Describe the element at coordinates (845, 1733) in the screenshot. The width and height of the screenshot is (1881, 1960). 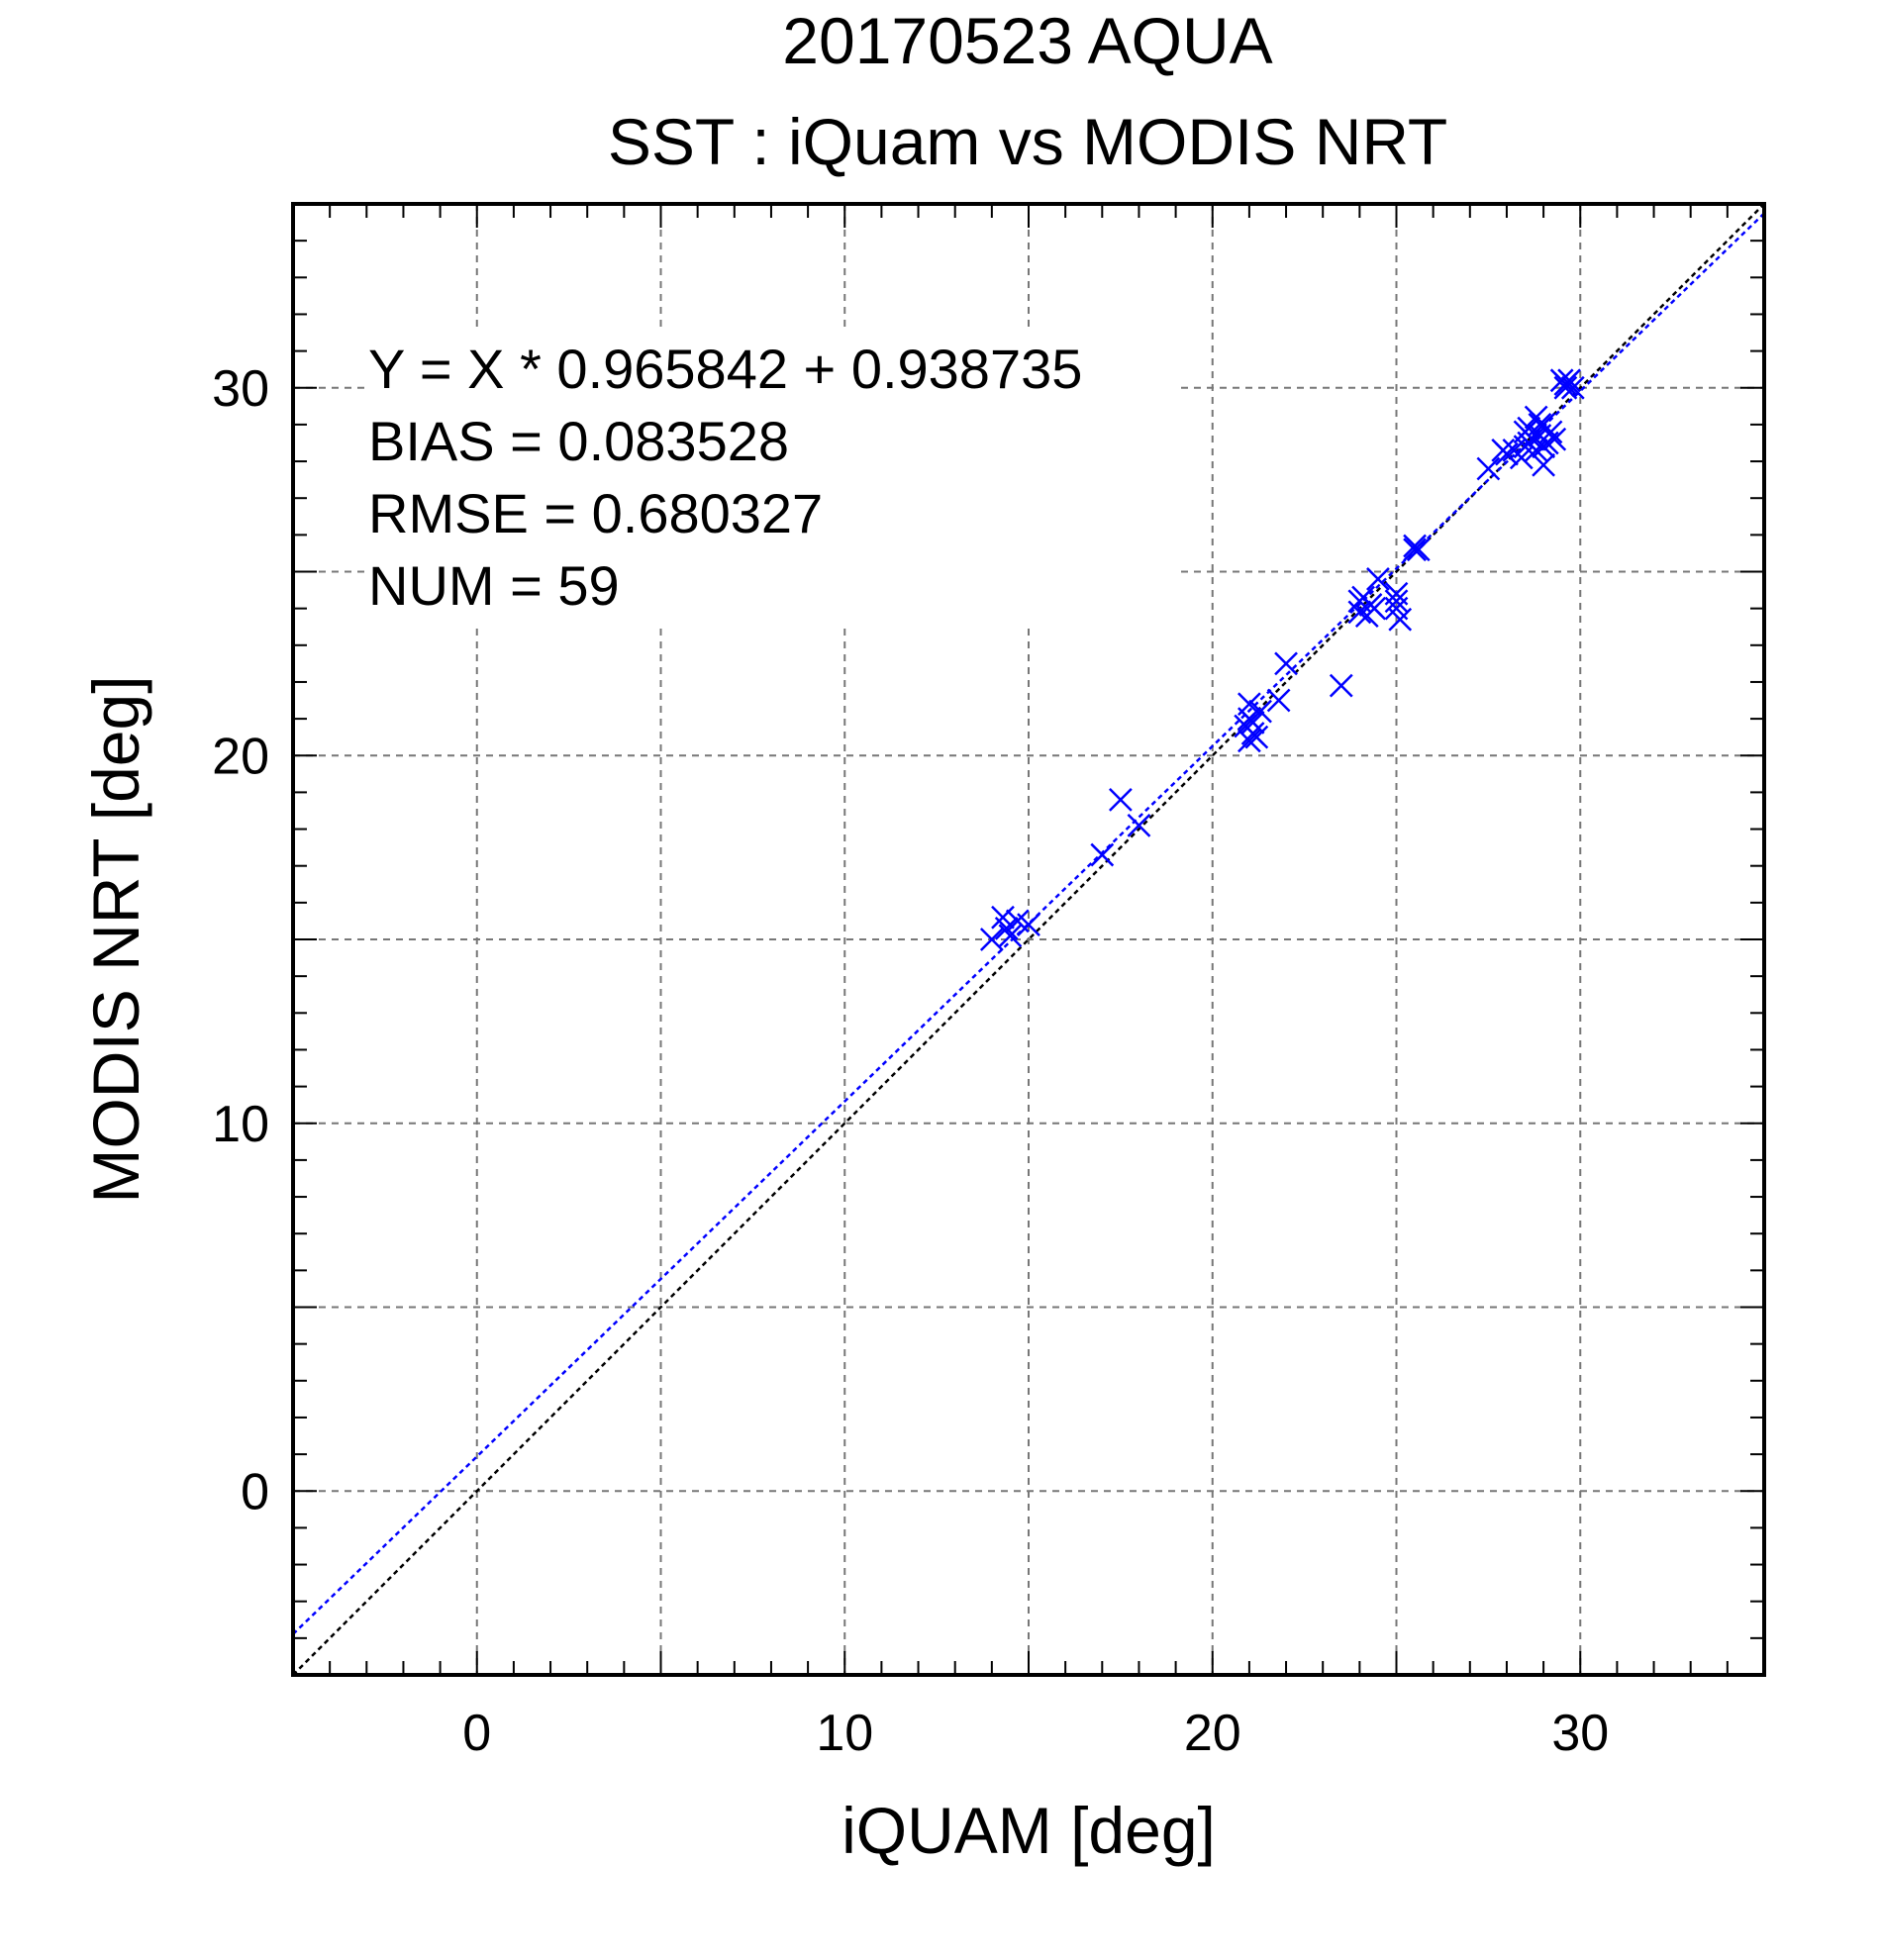
I see `x-tick-label: 10` at that location.